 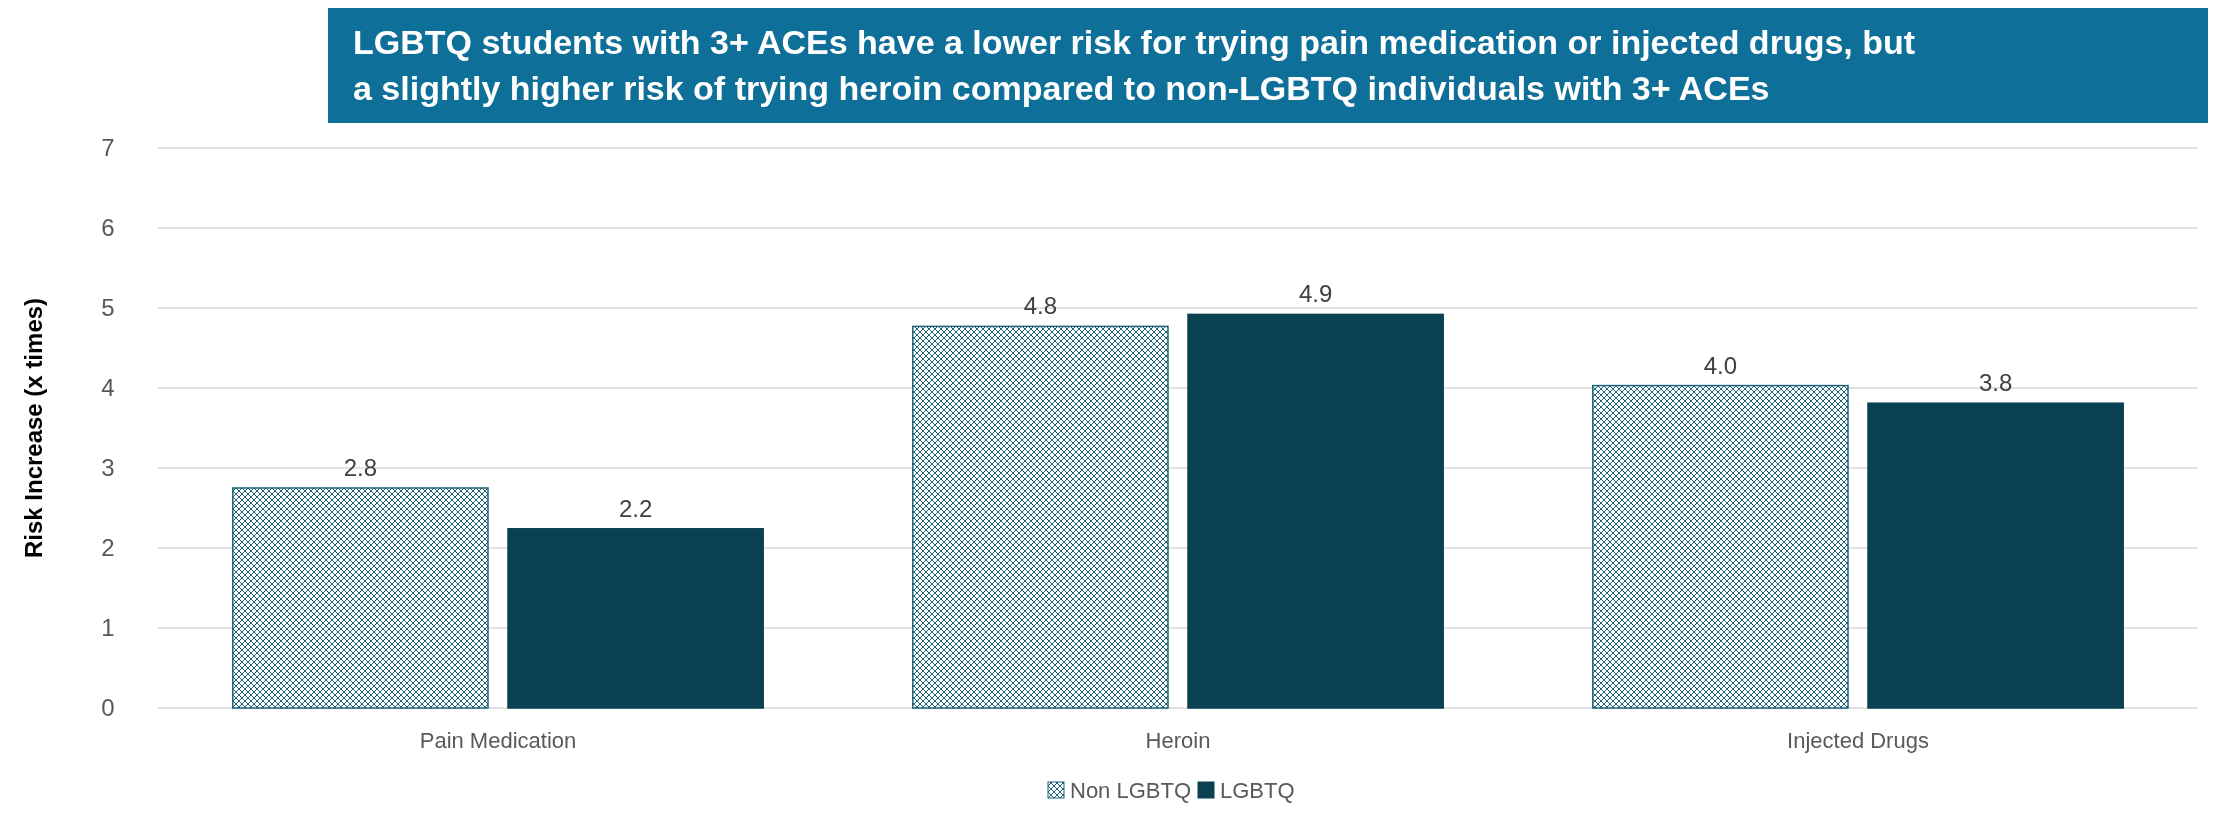 I want to click on y-tick-label: 7, so click(x=108, y=148).